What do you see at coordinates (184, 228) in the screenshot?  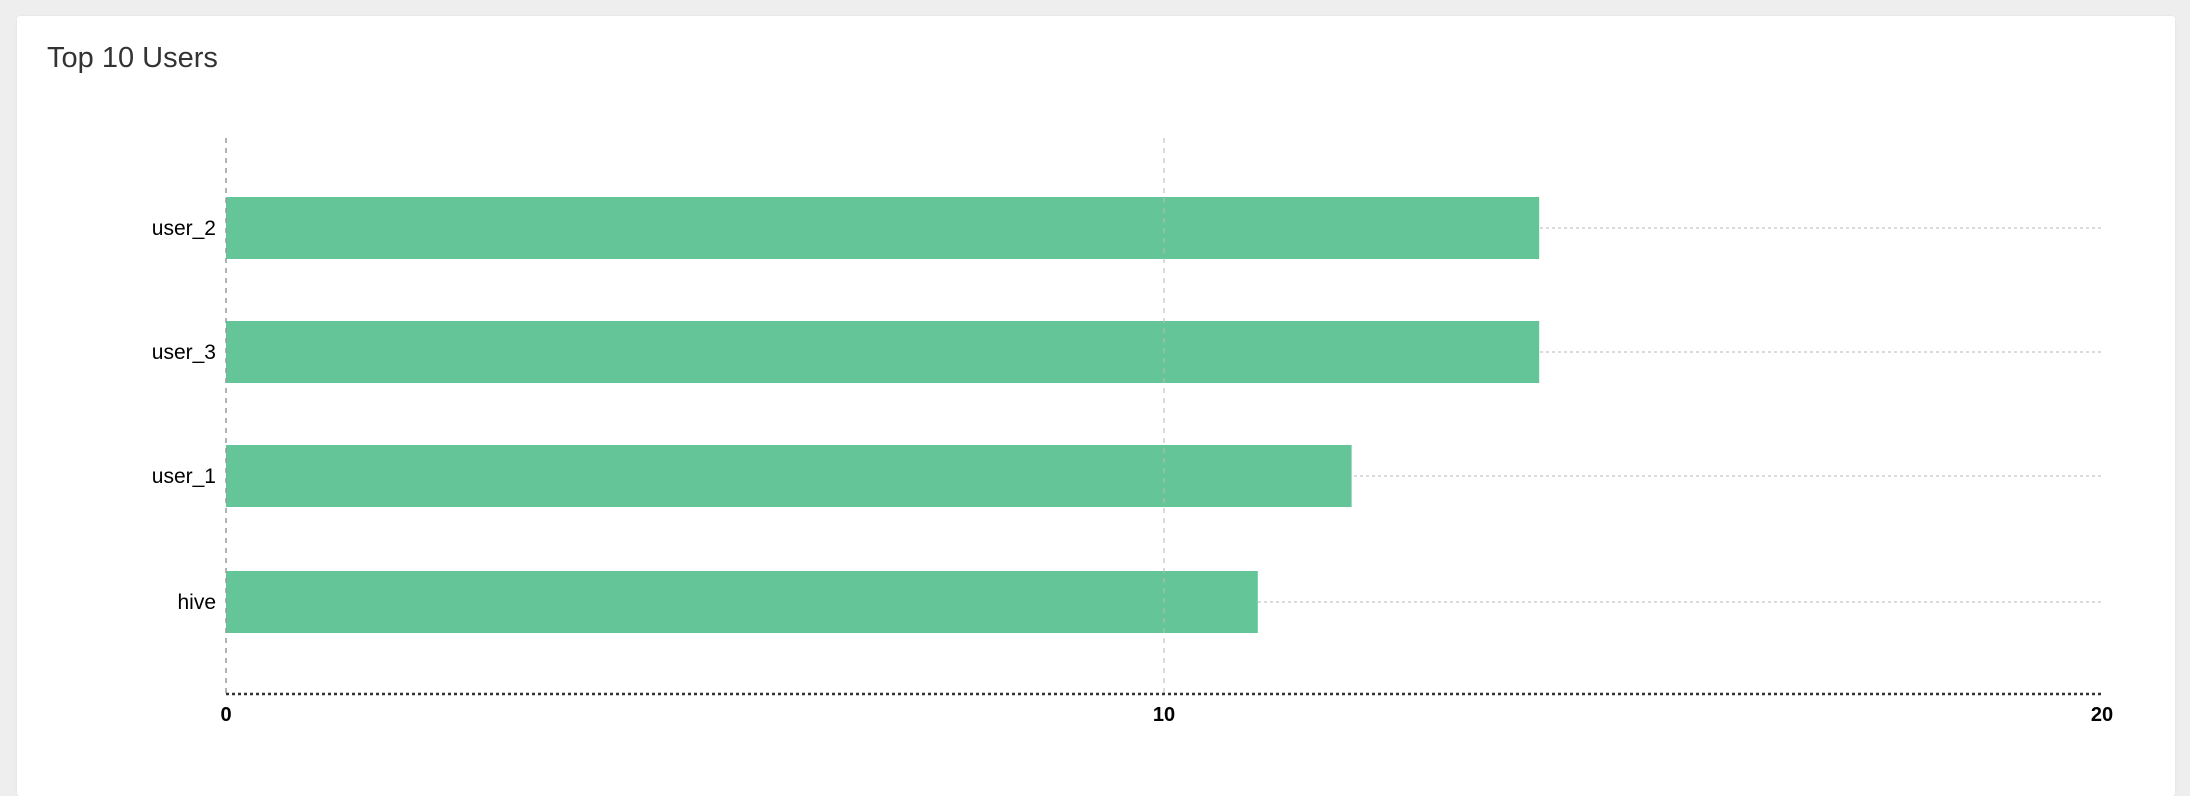 I see `y-tick-label: user_2` at bounding box center [184, 228].